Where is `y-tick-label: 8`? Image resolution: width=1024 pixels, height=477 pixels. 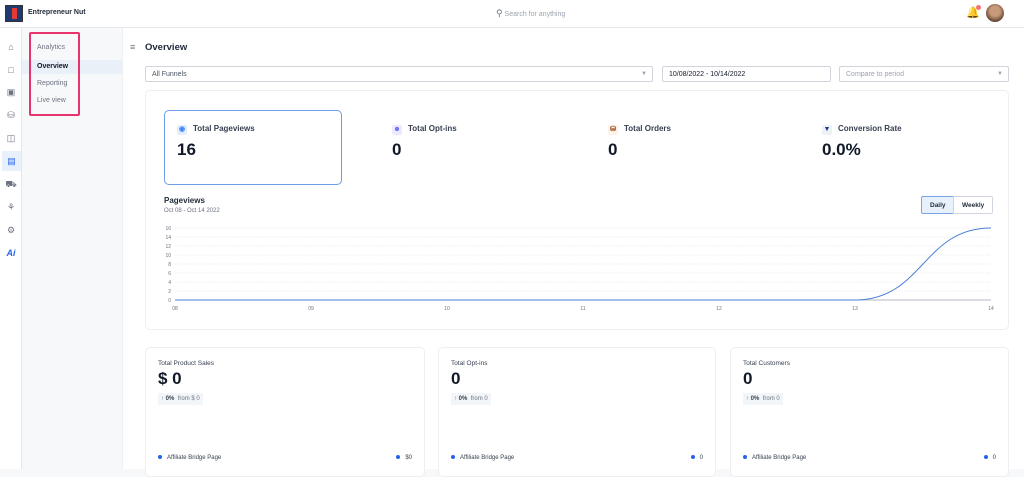
y-tick-label: 8 is located at coordinates (169, 265).